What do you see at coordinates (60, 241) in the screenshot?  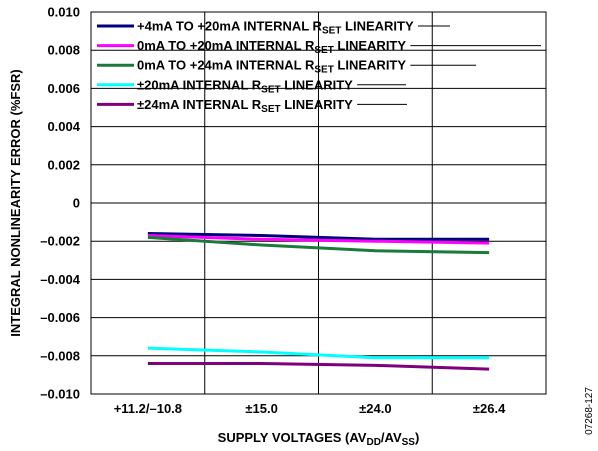 I see `y-tick-label: –0.002` at bounding box center [60, 241].